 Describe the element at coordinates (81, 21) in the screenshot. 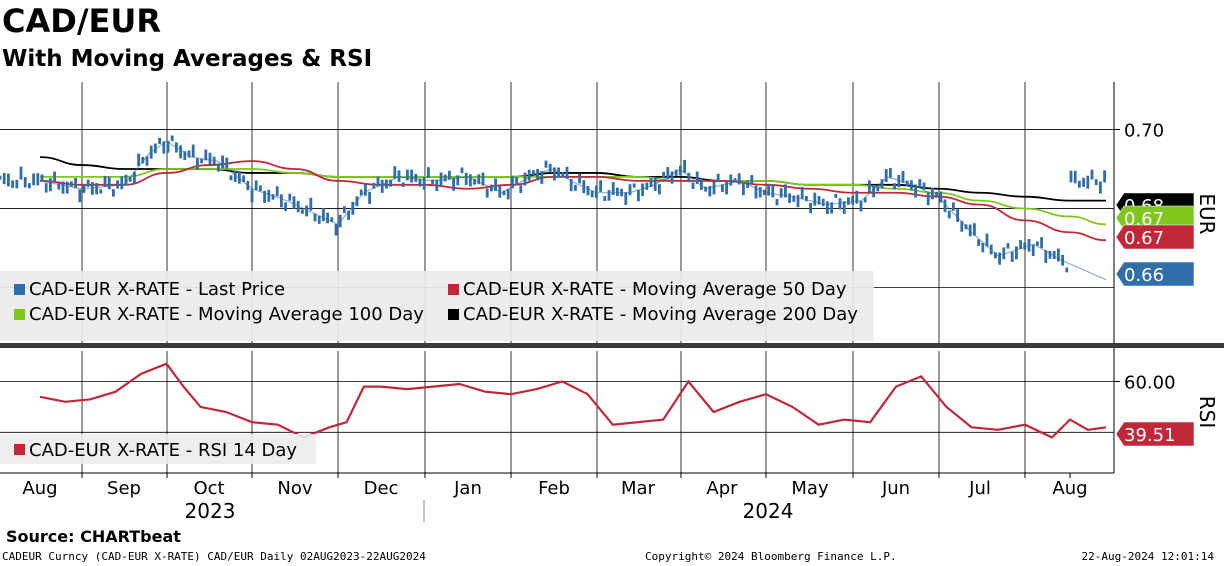

I see `chart-title: CAD/EUR` at that location.